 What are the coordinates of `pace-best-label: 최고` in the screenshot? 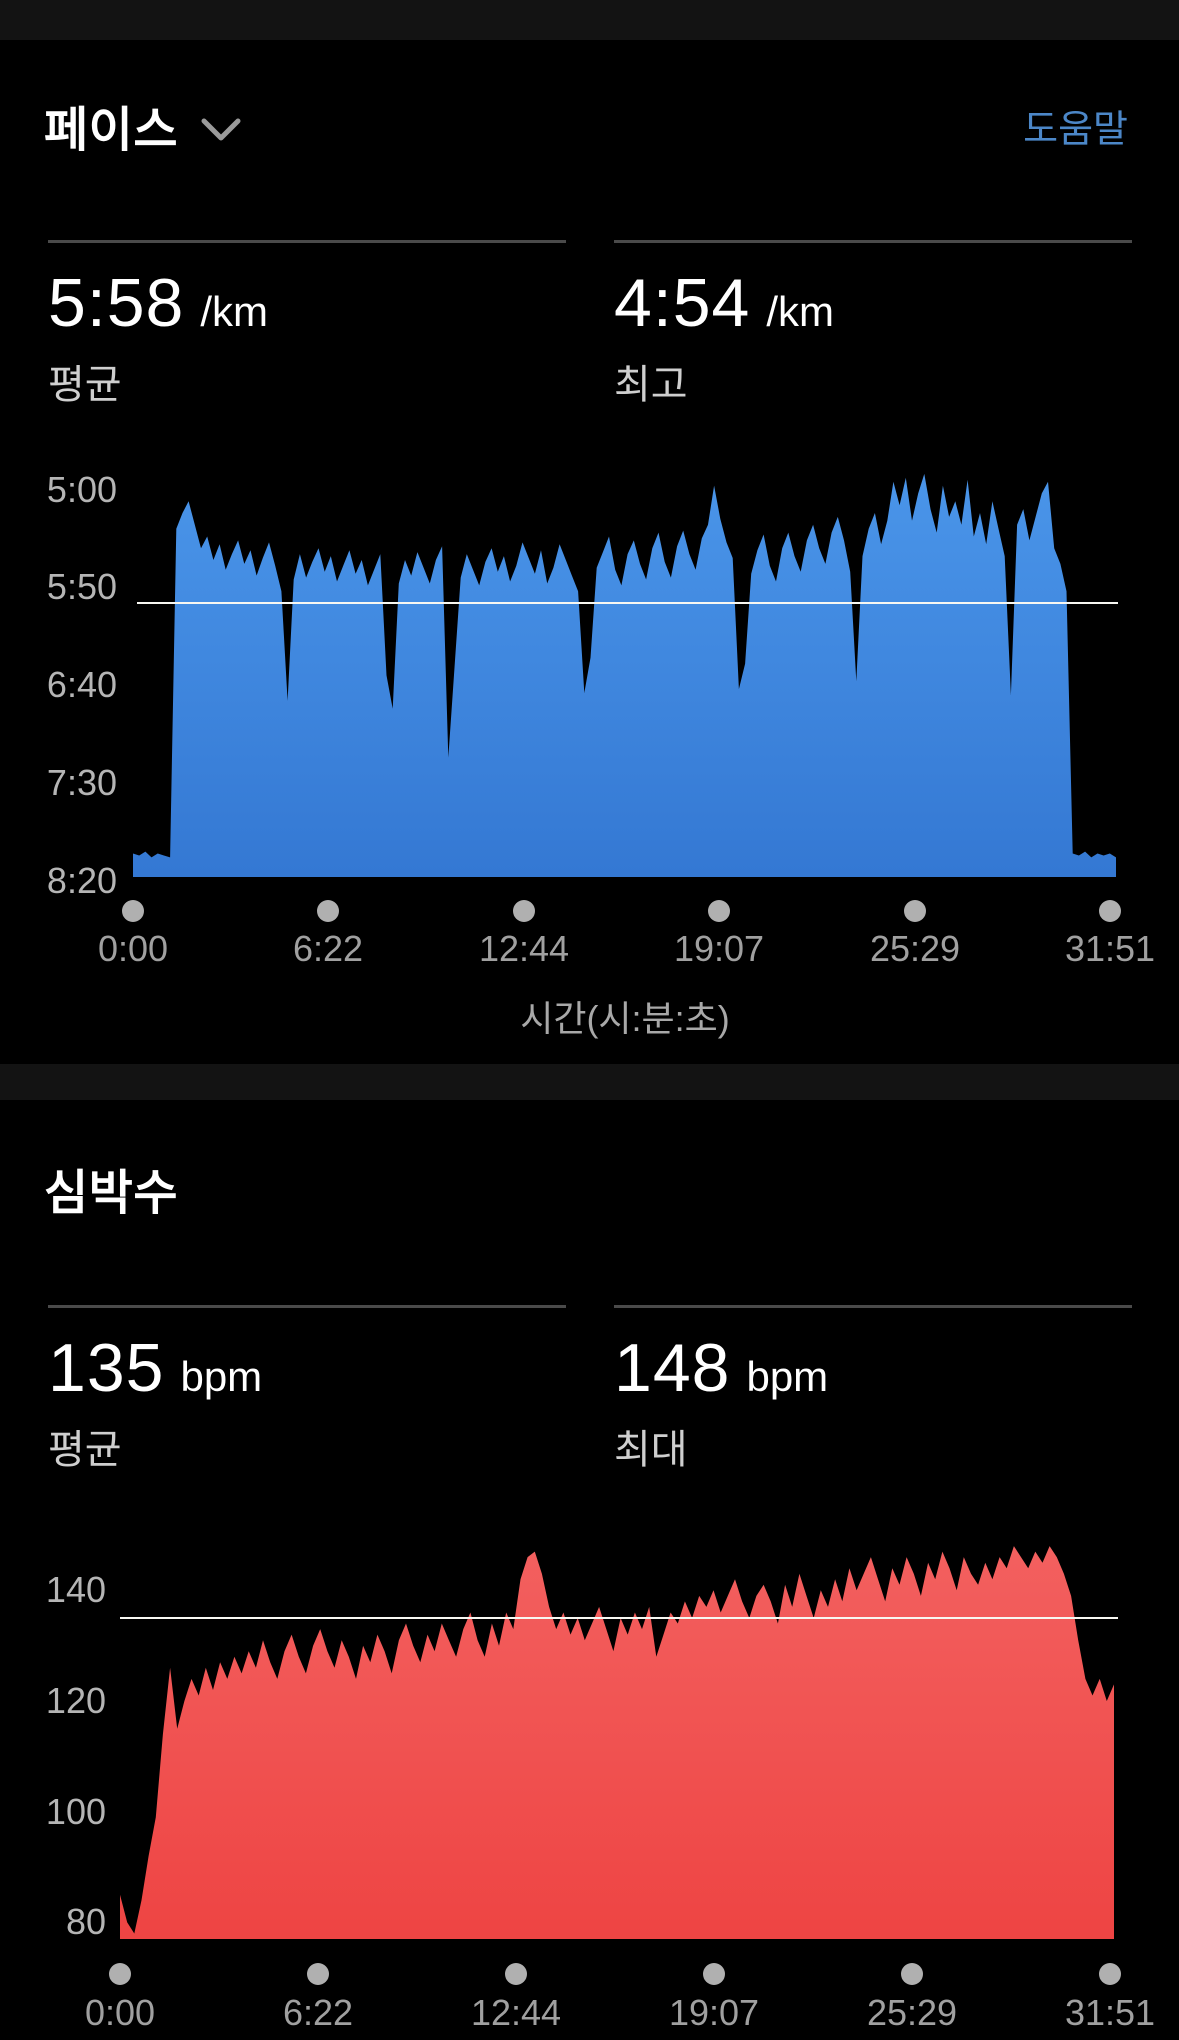 It's located at (651, 385).